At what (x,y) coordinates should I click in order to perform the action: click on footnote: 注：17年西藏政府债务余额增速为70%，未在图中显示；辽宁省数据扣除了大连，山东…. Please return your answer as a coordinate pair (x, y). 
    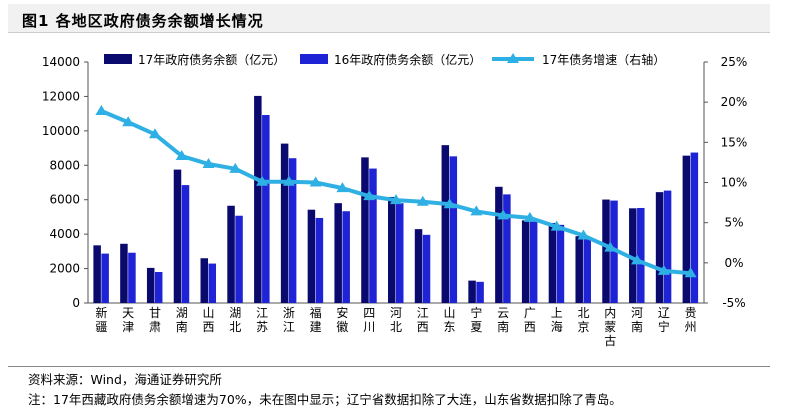
    Looking at the image, I should click on (325, 399).